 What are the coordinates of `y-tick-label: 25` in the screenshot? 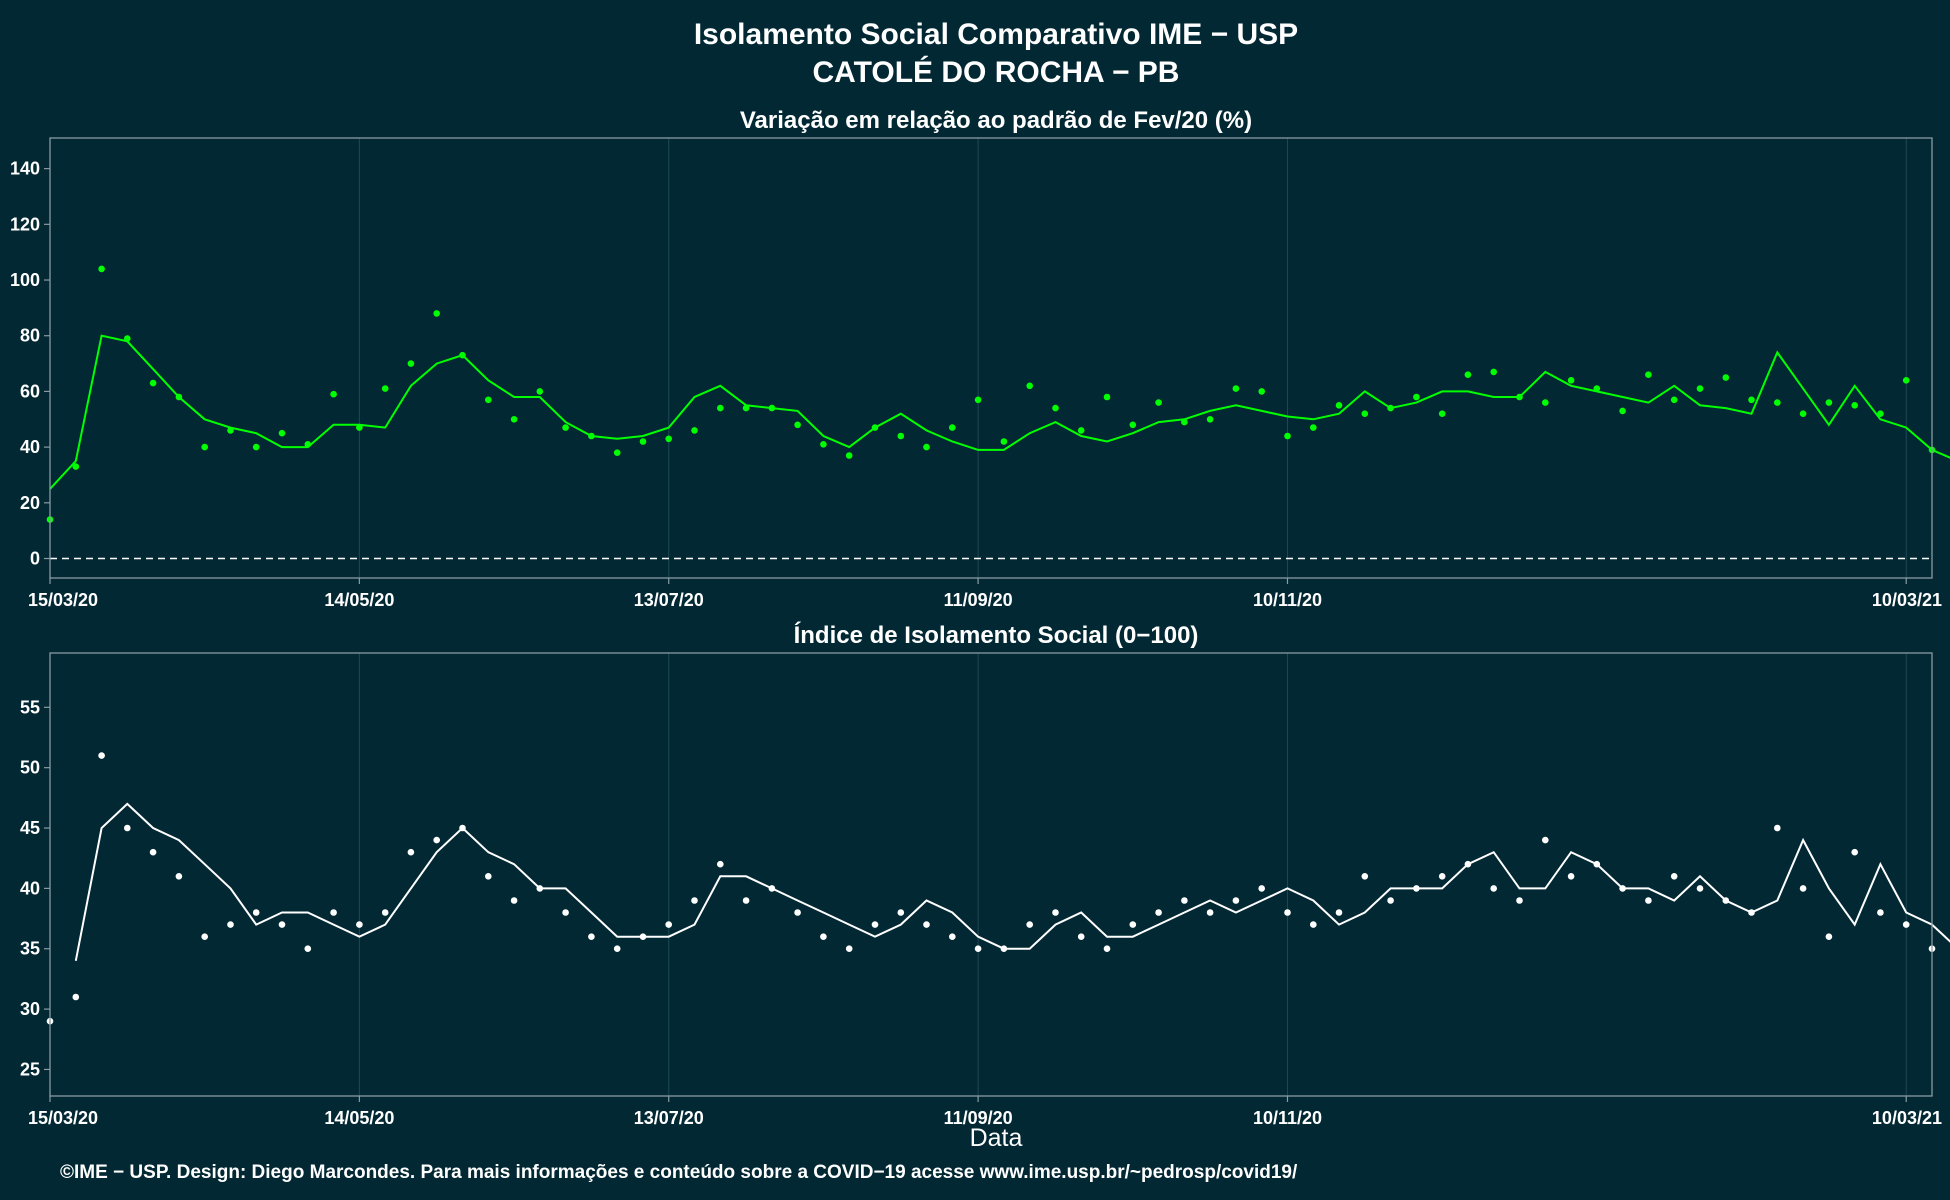 It's located at (30, 1069).